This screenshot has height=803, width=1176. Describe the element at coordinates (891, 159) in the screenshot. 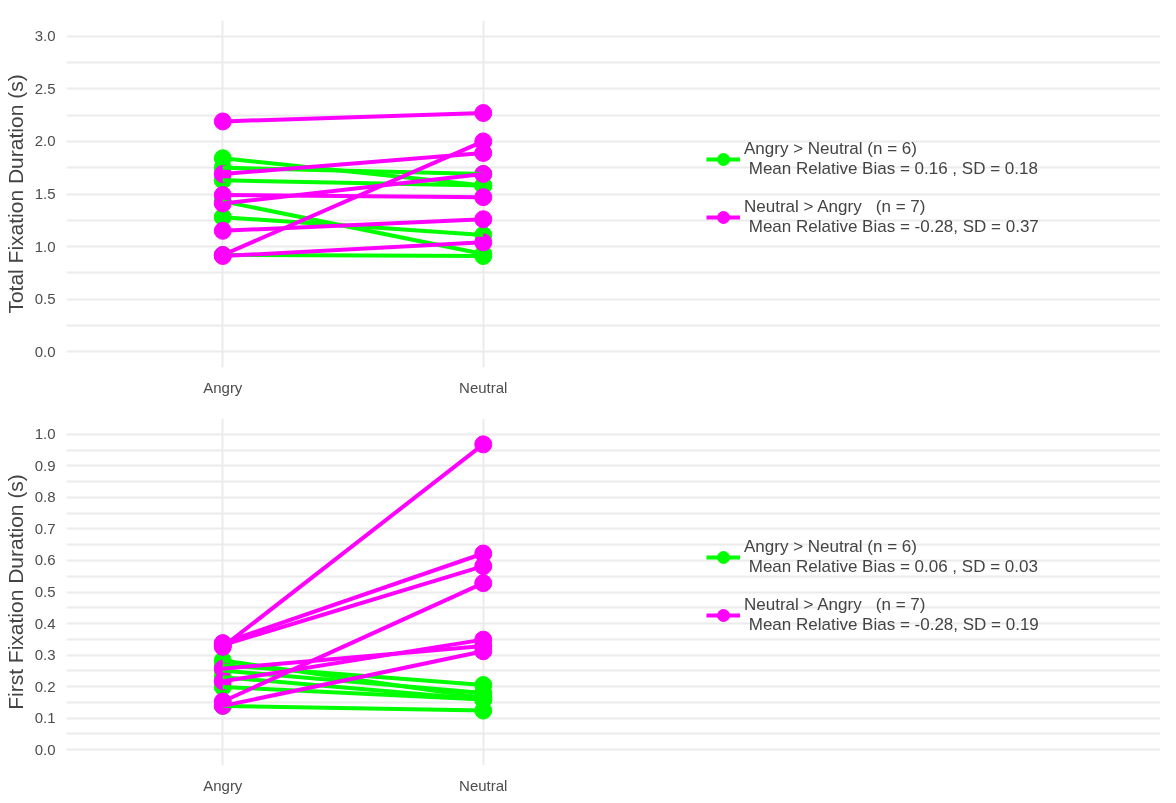

I see `legend-label: Angry > Neutral (n = 6) Mean Relative Bias = 0.16 , SD = 0.18` at that location.